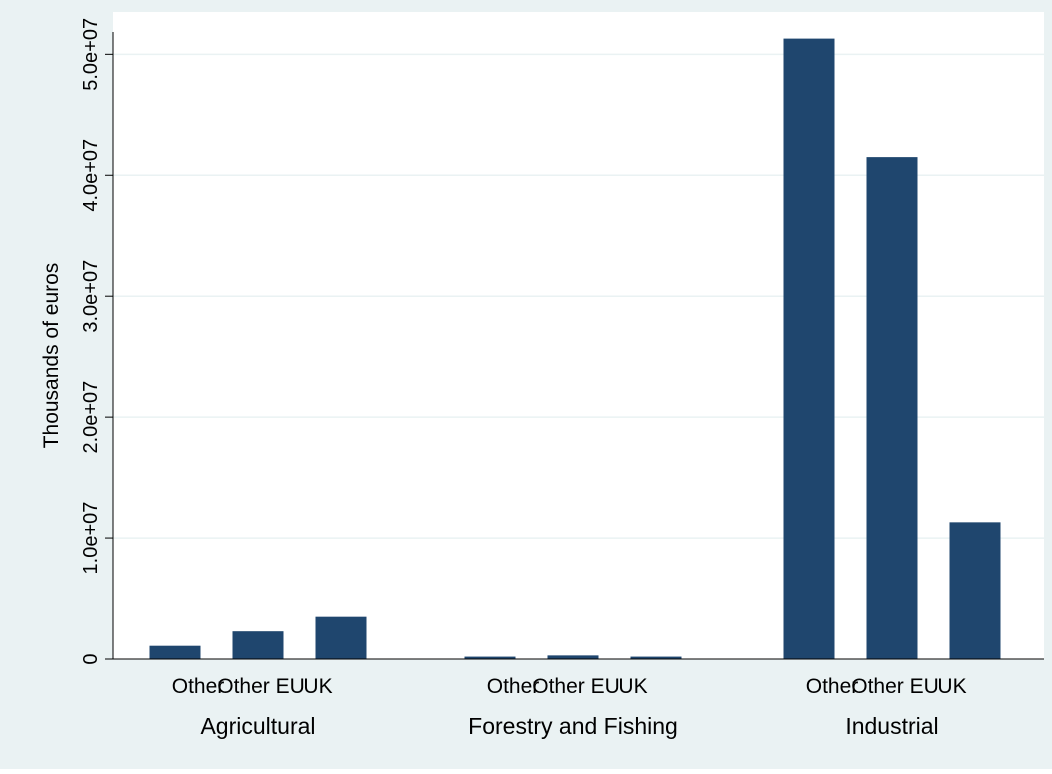  I want to click on y-tick-label: 3.0e+07, so click(91, 296).